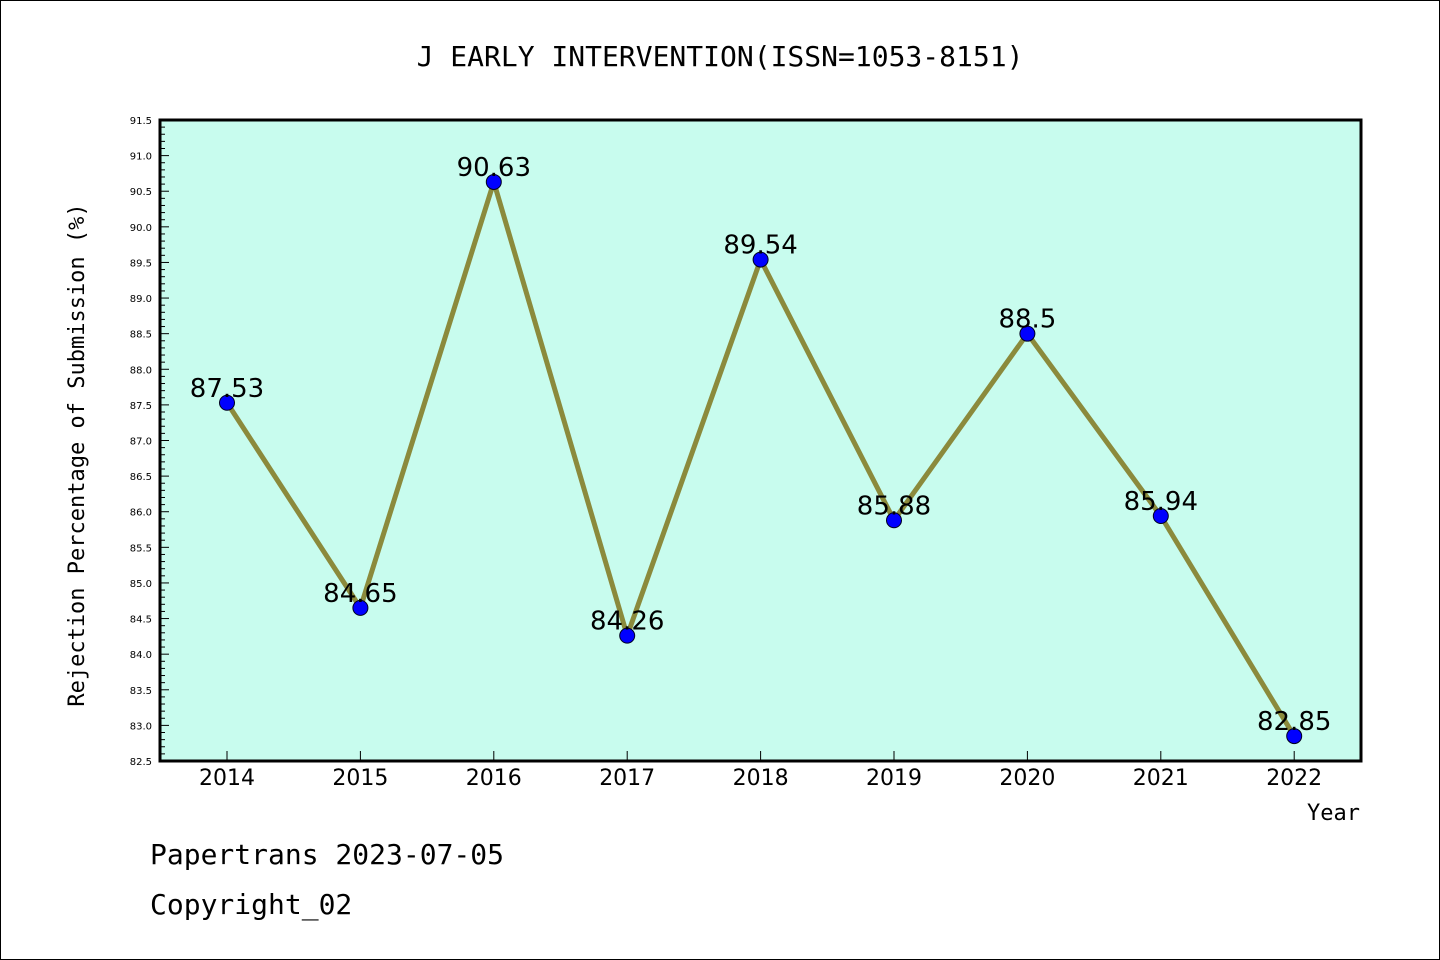 This screenshot has height=960, width=1440. I want to click on x-tick-label: 2022, so click(1294, 778).